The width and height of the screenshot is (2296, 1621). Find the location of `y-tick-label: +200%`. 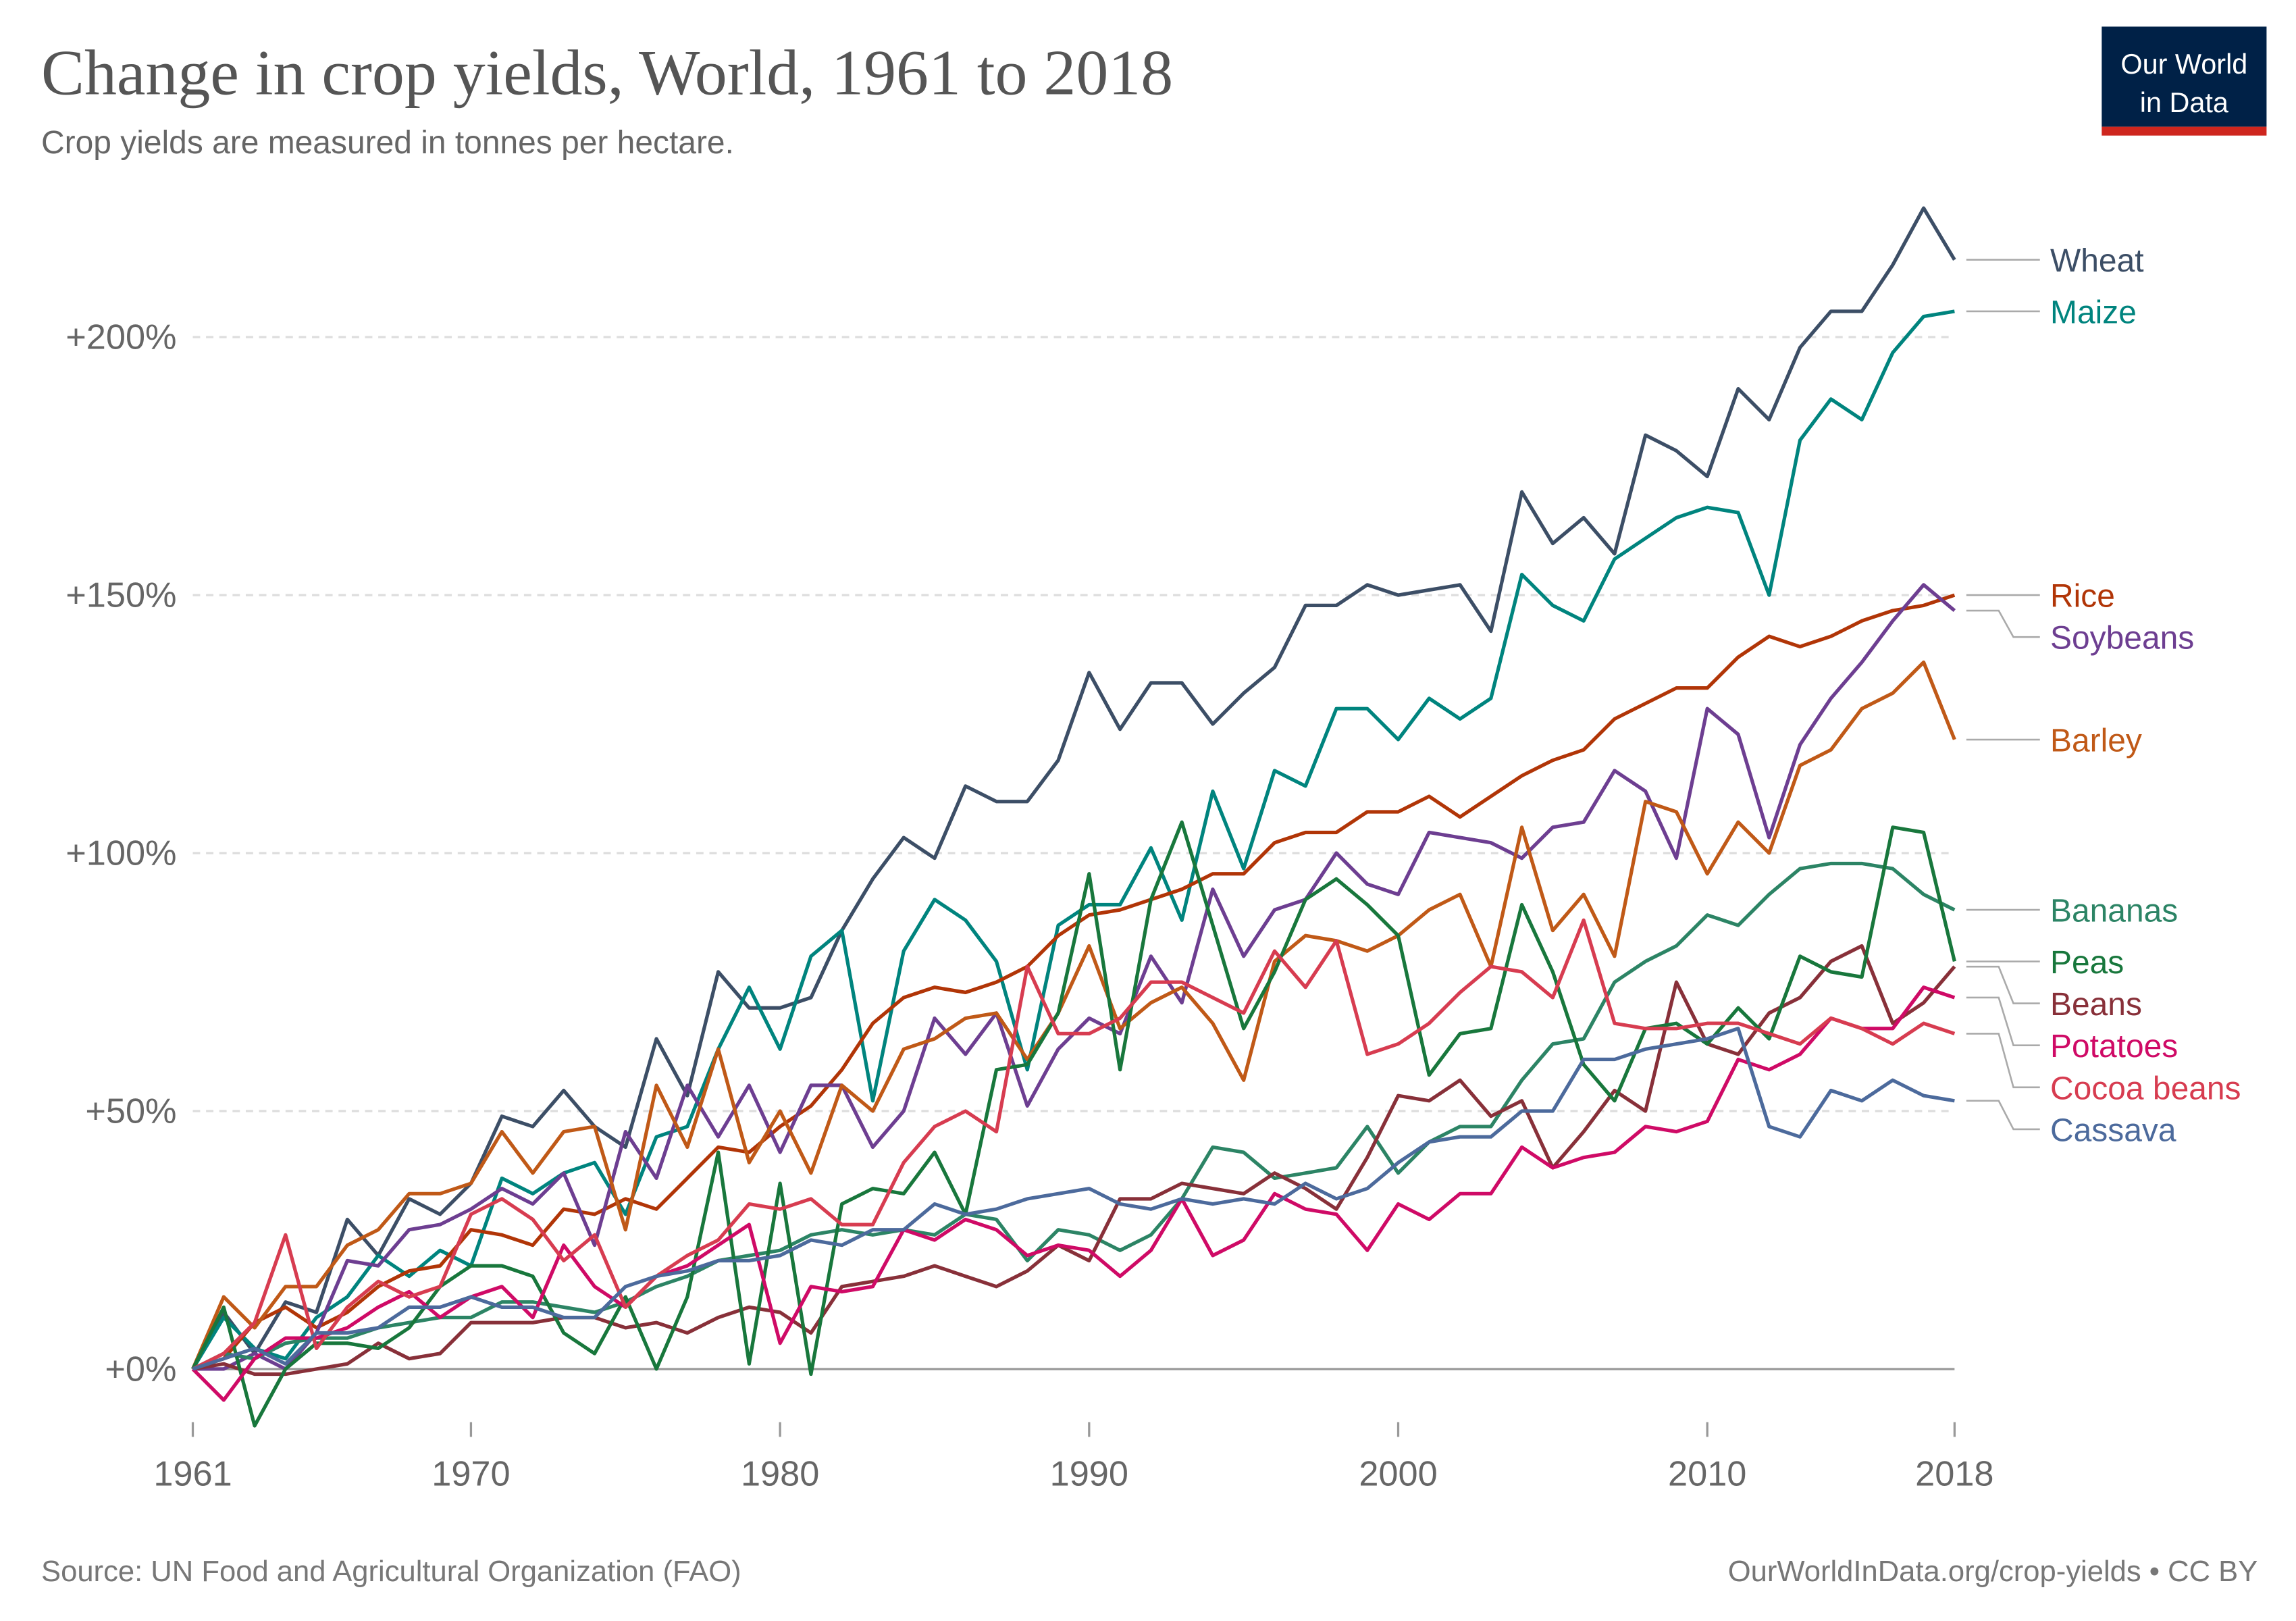

y-tick-label: +200% is located at coordinates (121, 337).